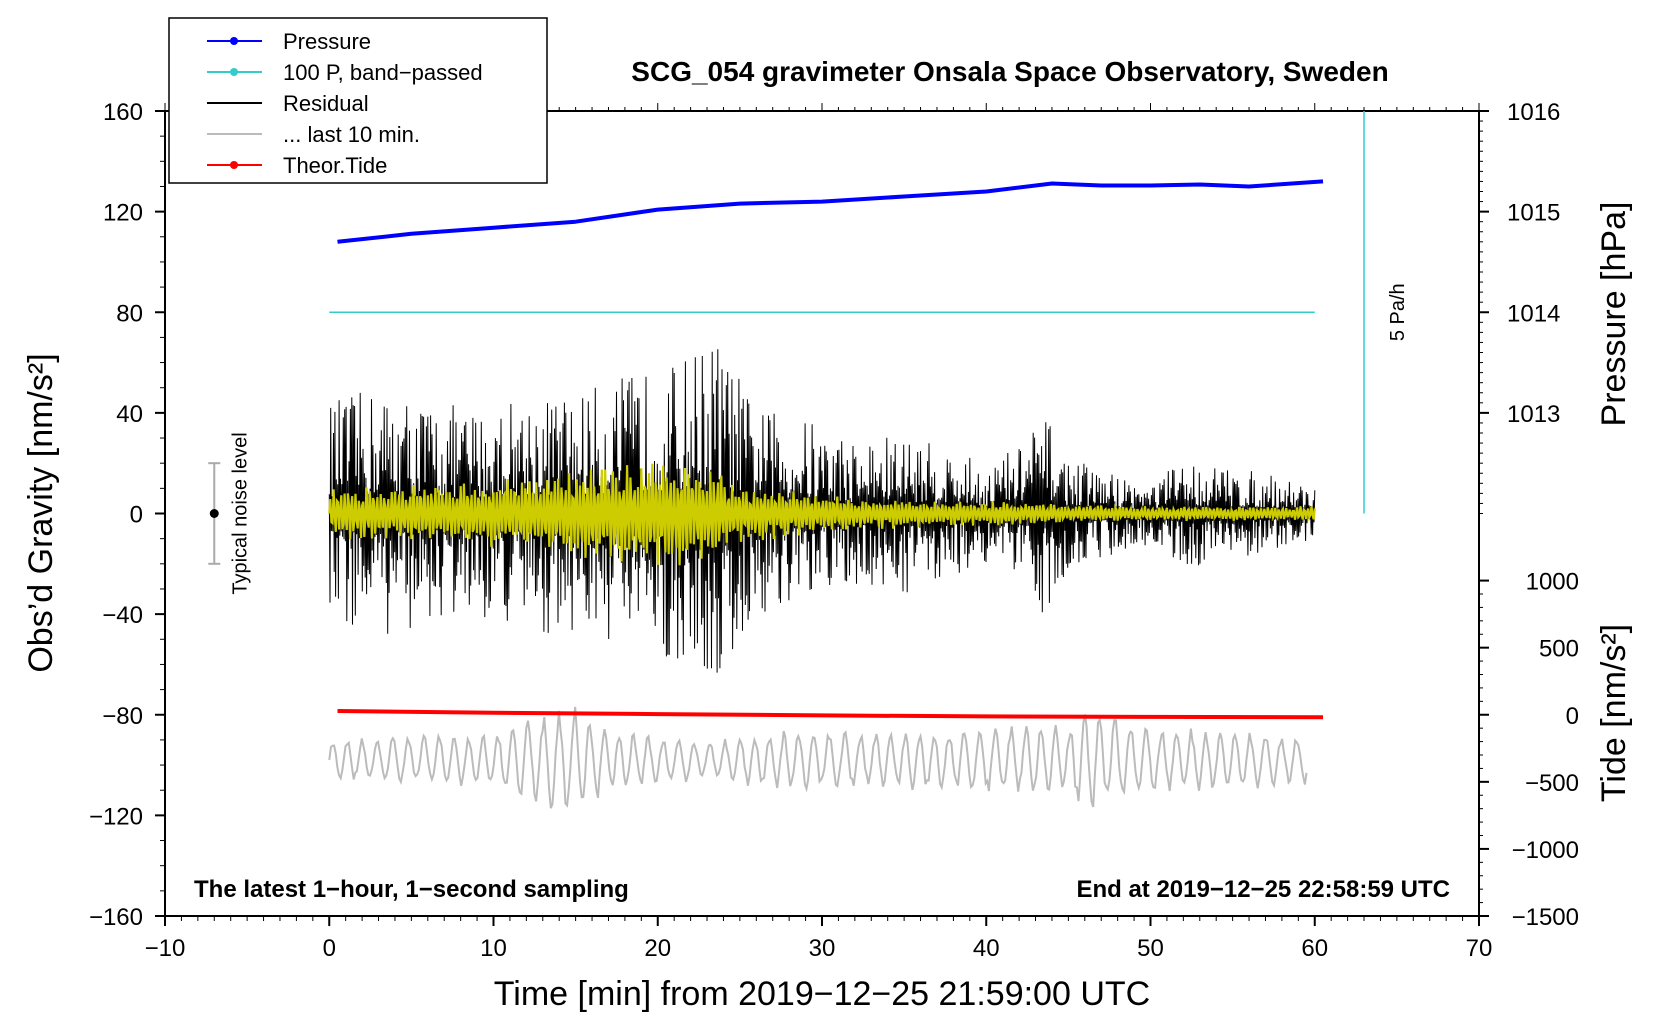  Describe the element at coordinates (822, 994) in the screenshot. I see `x-axis-title: Time [min] from 2019−12−25 21:59:00 UTC` at that location.